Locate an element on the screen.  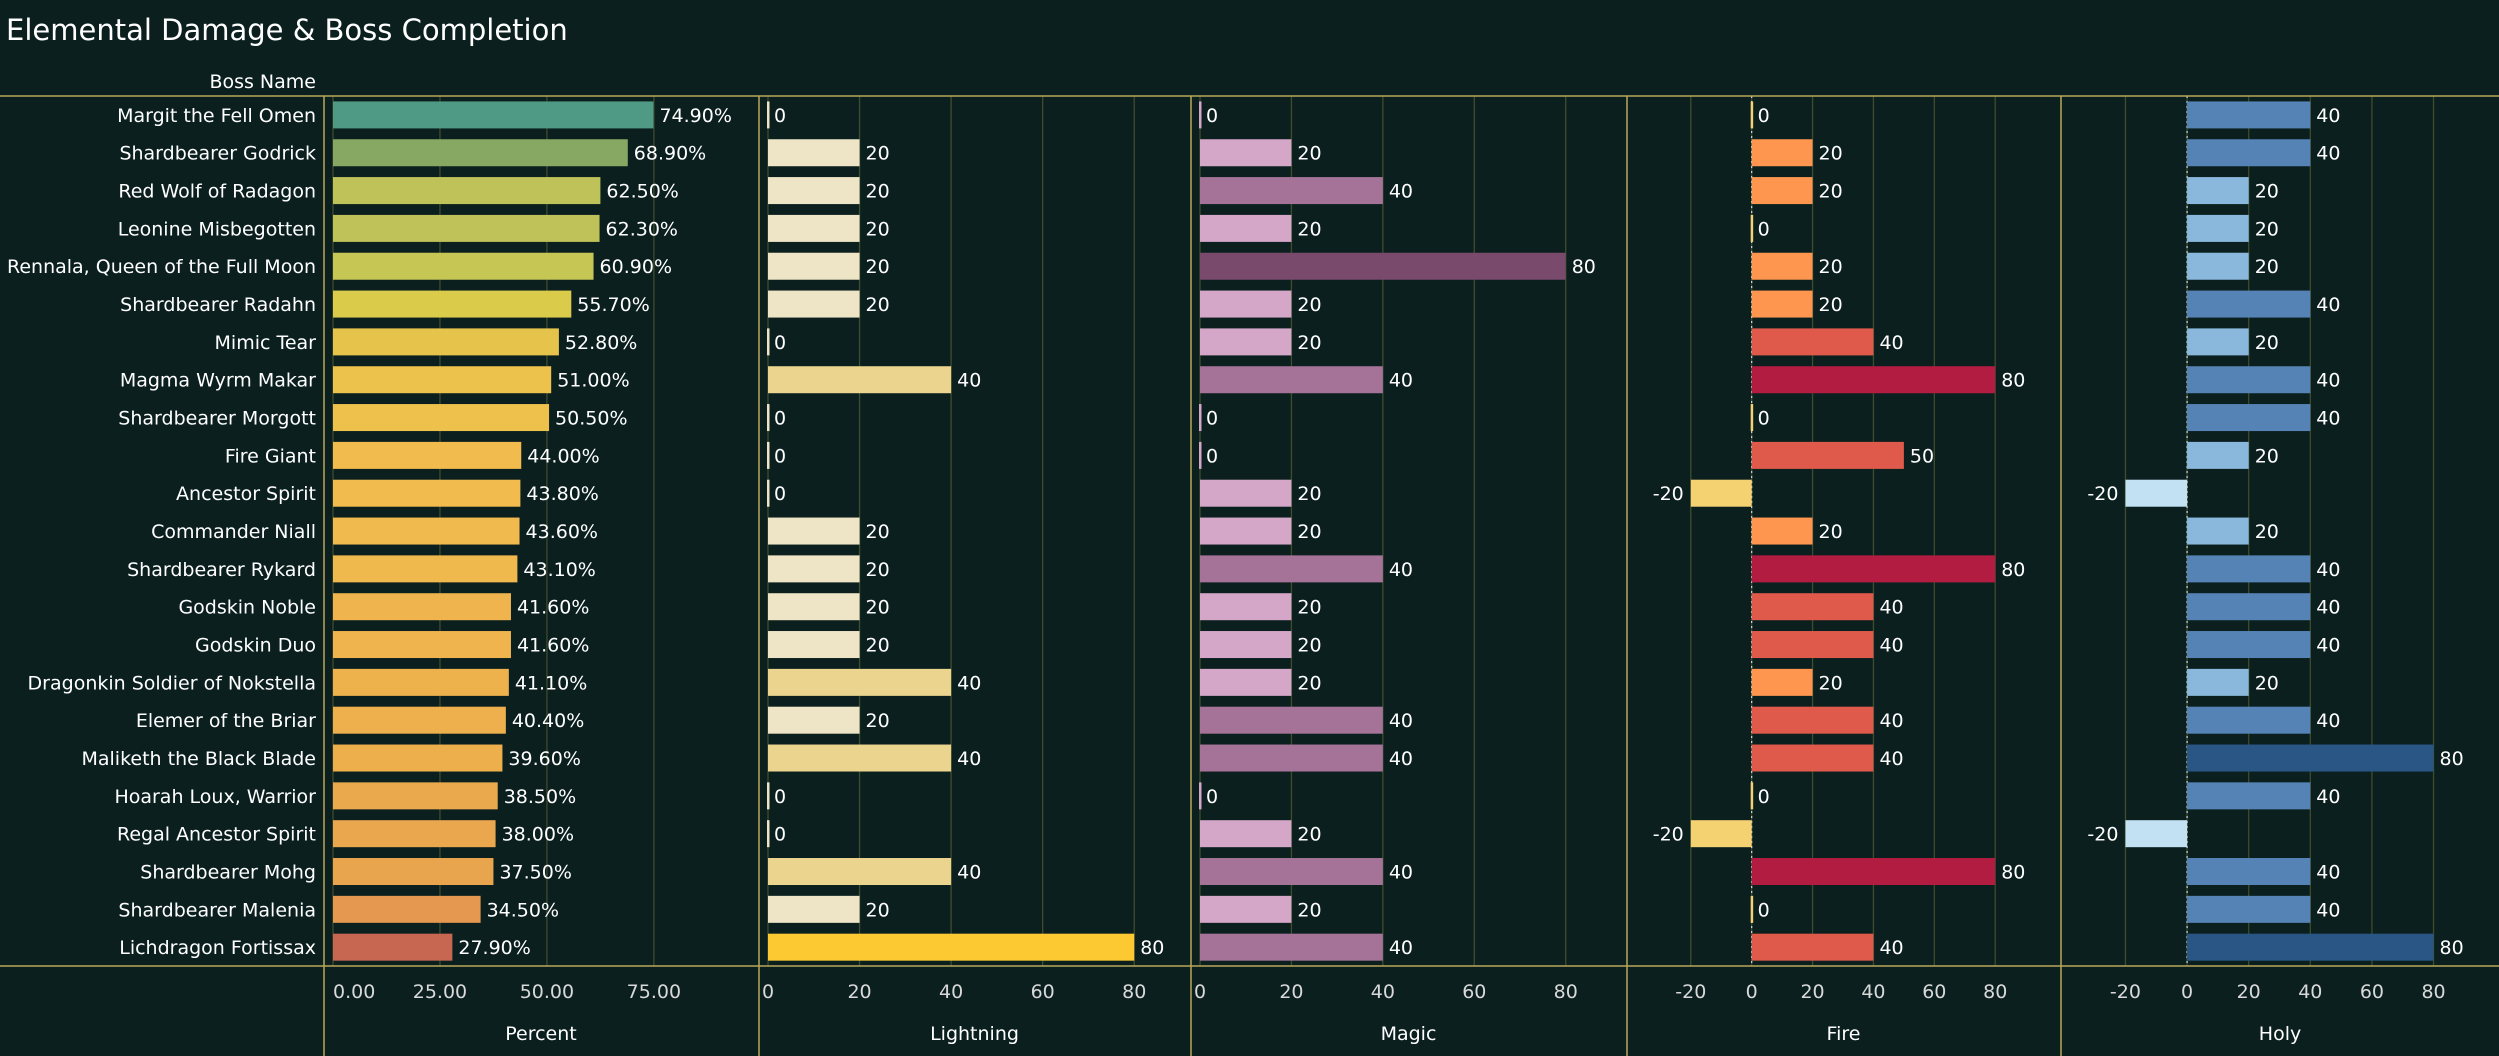
data-label: 27.90% is located at coordinates (494, 948).